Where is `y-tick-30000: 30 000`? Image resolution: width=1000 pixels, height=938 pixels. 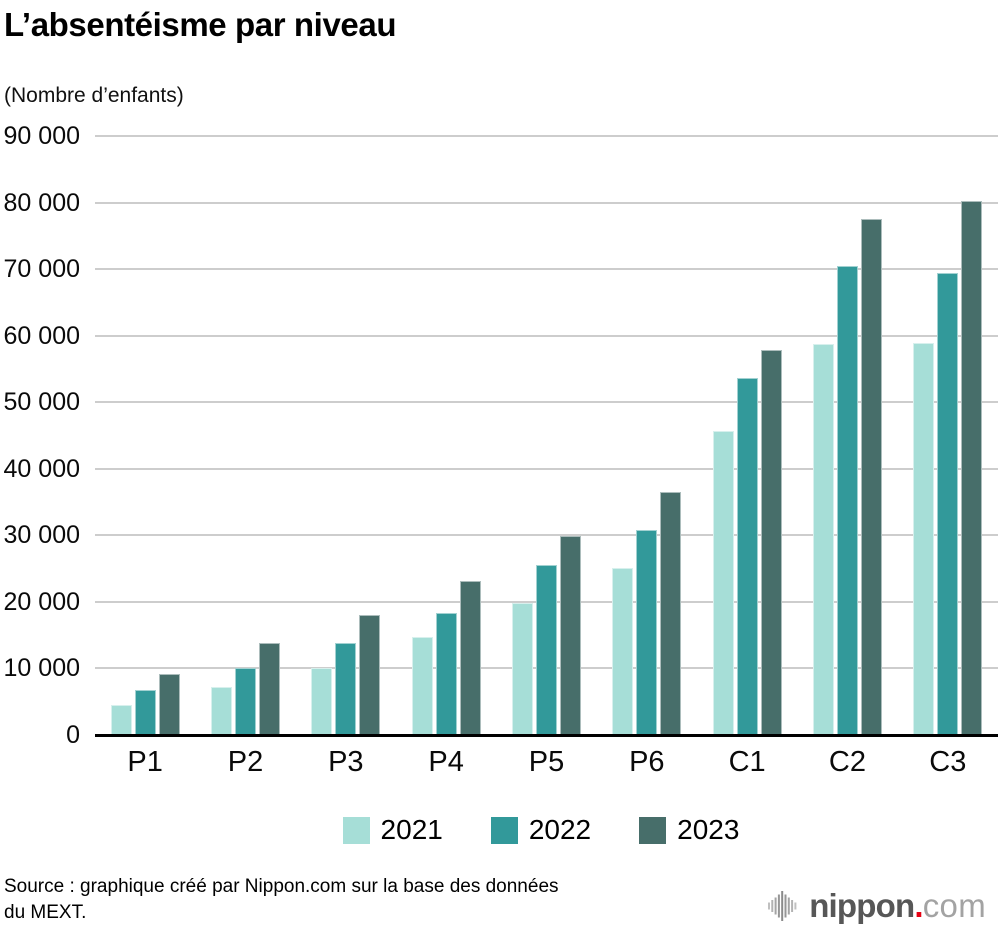 y-tick-30000: 30 000 is located at coordinates (41, 535).